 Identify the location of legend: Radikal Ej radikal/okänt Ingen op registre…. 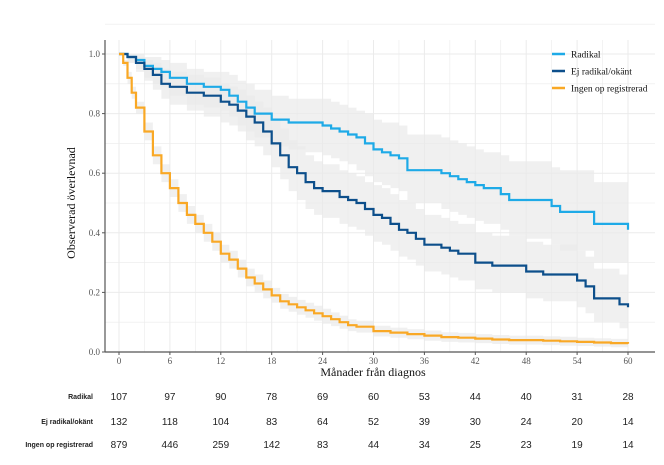
(600, 73).